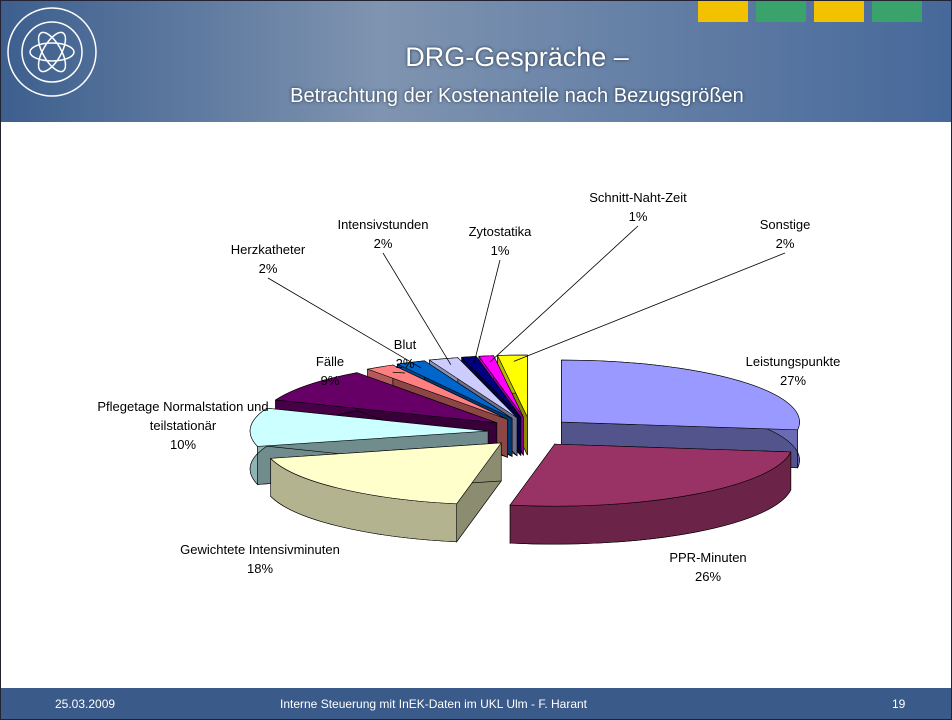  Describe the element at coordinates (793, 361) in the screenshot. I see `label-name: Leistungspunkte` at that location.